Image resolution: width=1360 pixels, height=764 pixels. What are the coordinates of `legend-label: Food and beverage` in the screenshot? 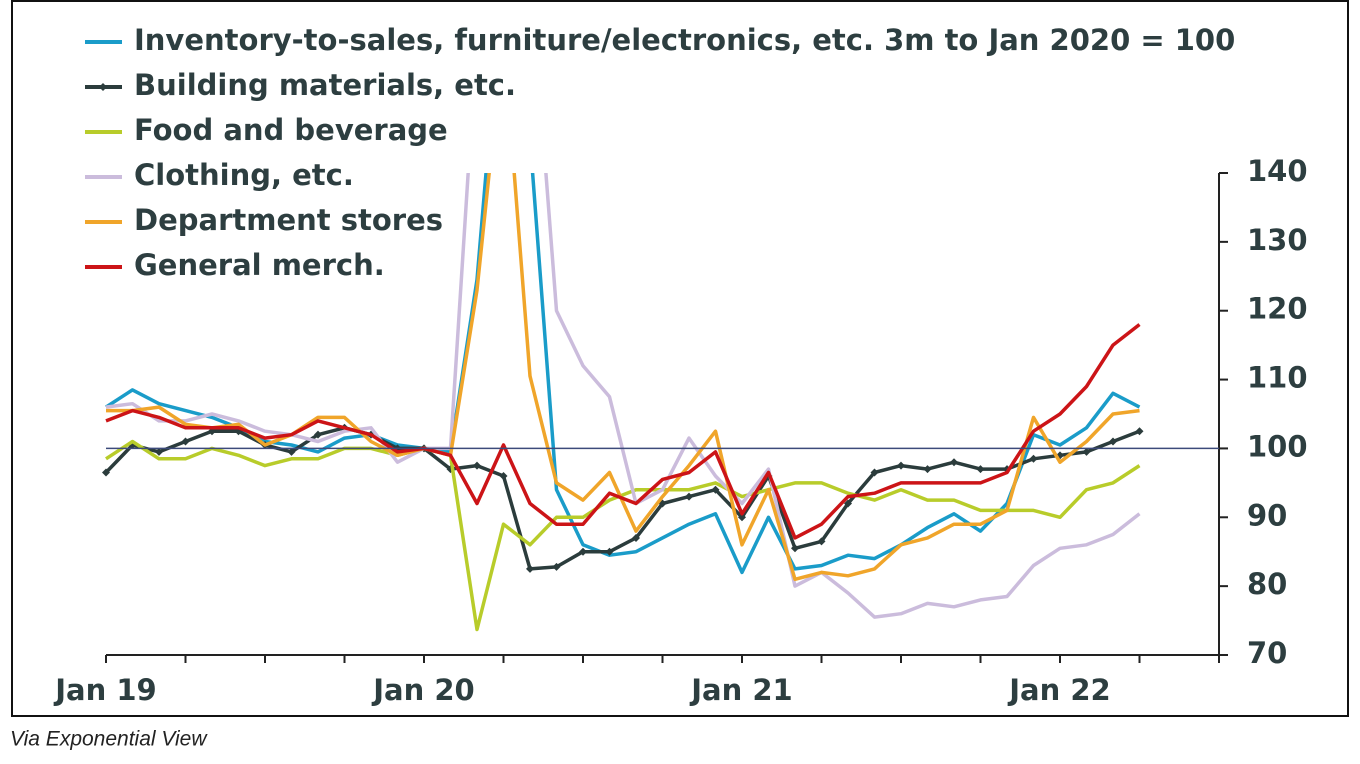 It's located at (291, 130).